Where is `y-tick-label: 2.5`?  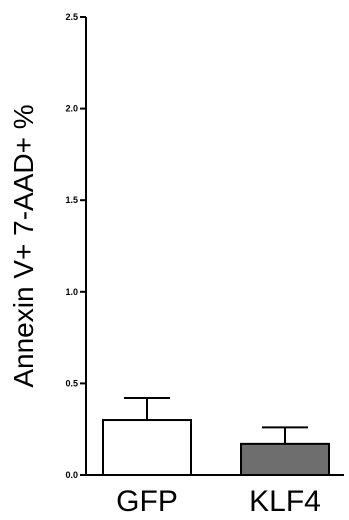 y-tick-label: 2.5 is located at coordinates (71, 17).